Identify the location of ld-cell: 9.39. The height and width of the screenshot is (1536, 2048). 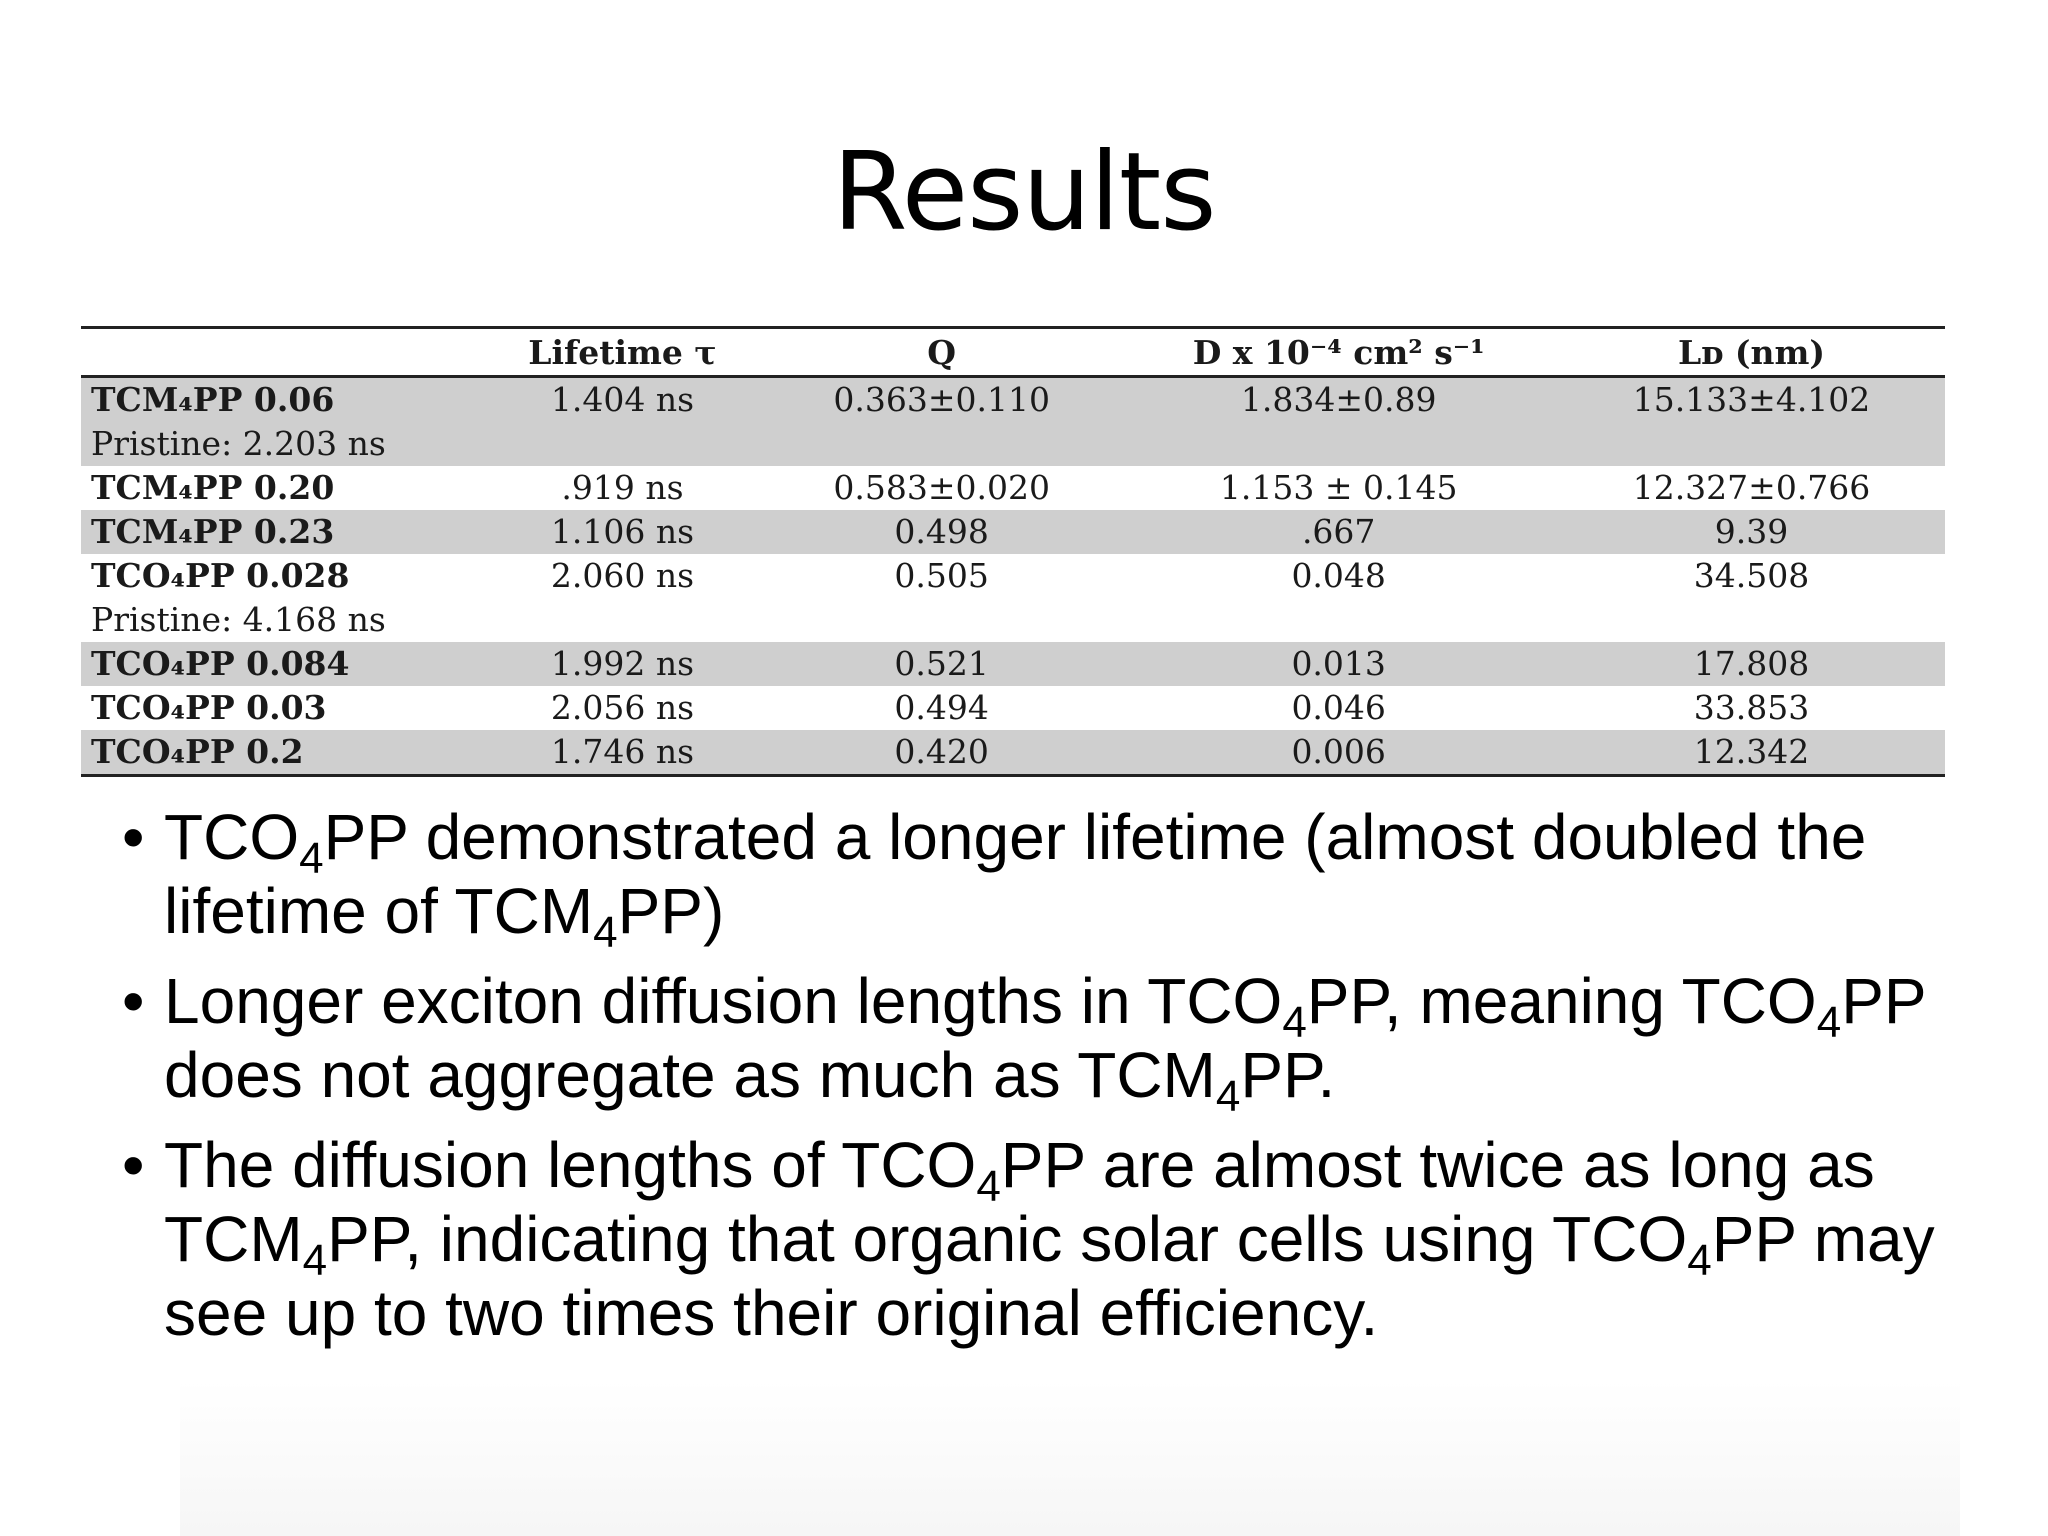
(1751, 532).